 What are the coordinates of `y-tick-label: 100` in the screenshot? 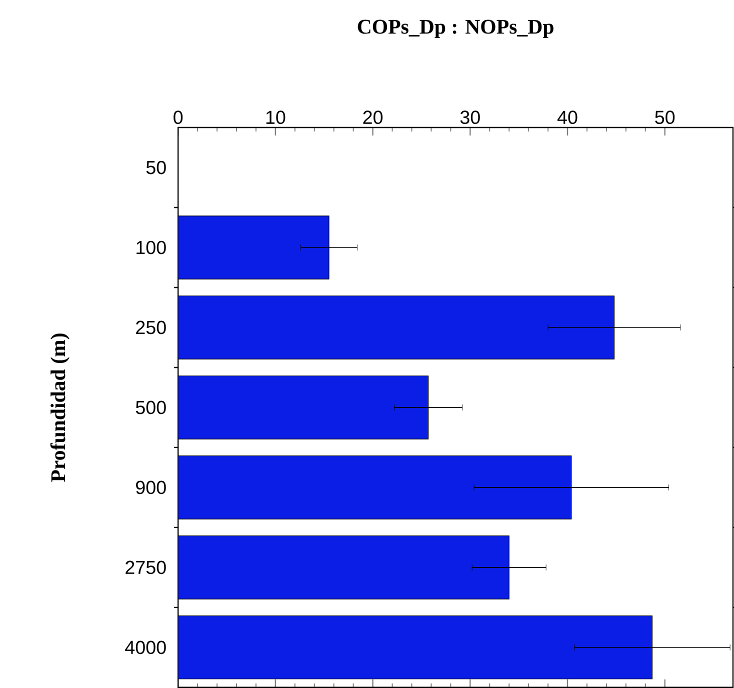 It's located at (151, 247).